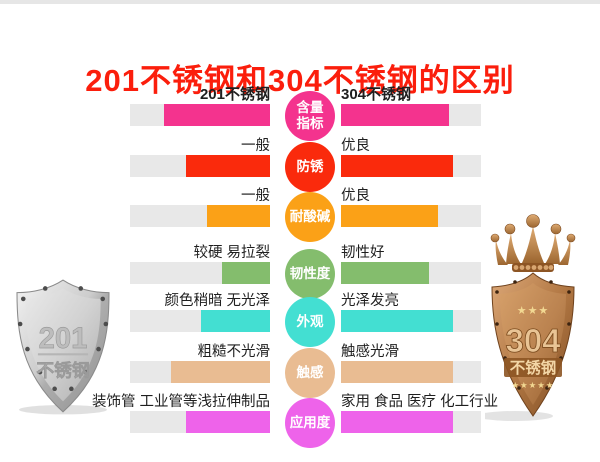 This screenshot has width=600, height=462. I want to click on right-value-label: 家用 食品 医疗 化工行业, so click(420, 402).